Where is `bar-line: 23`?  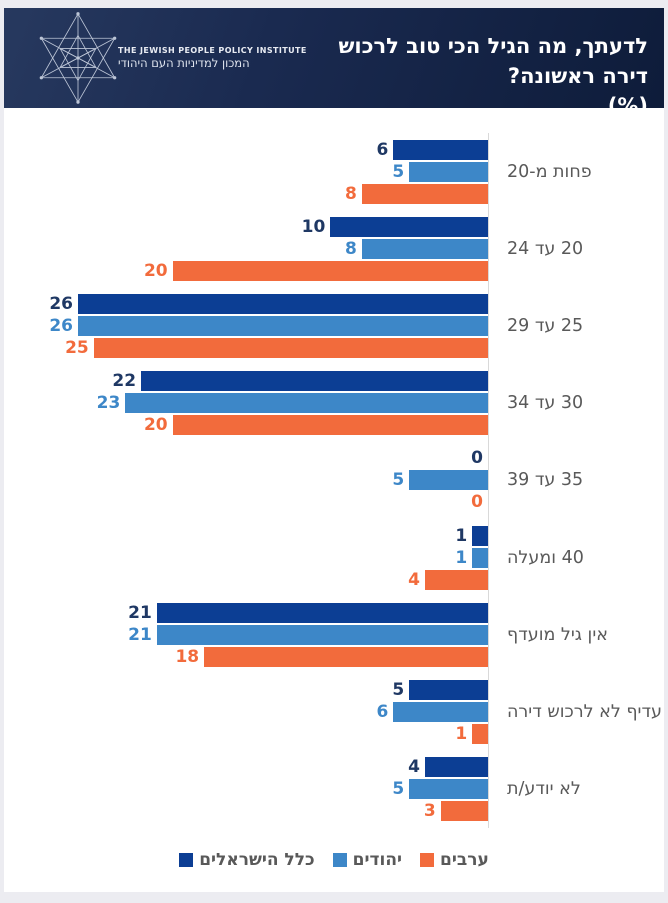 bar-line: 23 is located at coordinates (246, 403).